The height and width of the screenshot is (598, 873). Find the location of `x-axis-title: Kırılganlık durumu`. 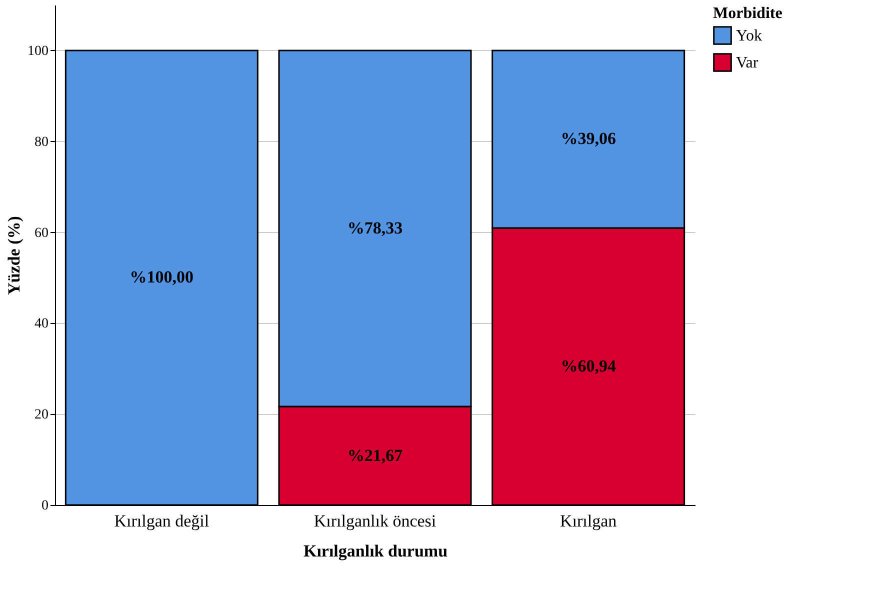

x-axis-title: Kırılganlık durumu is located at coordinates (375, 551).